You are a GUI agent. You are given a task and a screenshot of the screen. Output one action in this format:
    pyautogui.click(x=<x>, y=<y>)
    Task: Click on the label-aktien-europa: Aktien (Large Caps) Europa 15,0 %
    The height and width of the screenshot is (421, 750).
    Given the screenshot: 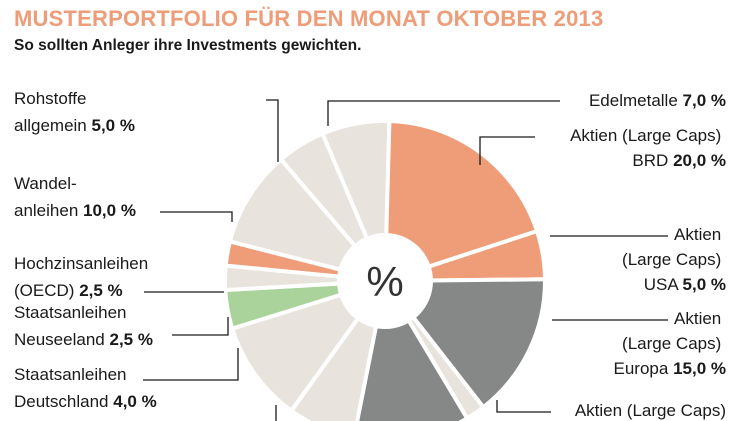 What is the action you would take?
    pyautogui.click(x=670, y=343)
    